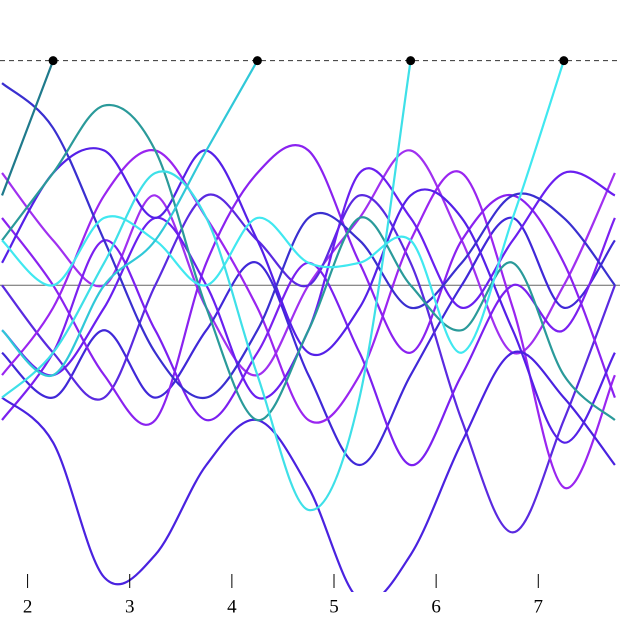 This screenshot has height=620, width=620. Describe the element at coordinates (283, 595) in the screenshot. I see `x-axis: 2 3 4 5 6 7` at that location.